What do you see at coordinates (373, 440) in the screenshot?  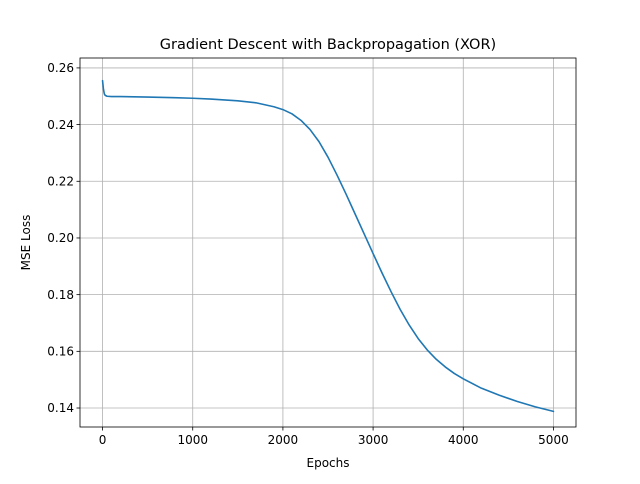 I see `x-tick-label: 3000` at bounding box center [373, 440].